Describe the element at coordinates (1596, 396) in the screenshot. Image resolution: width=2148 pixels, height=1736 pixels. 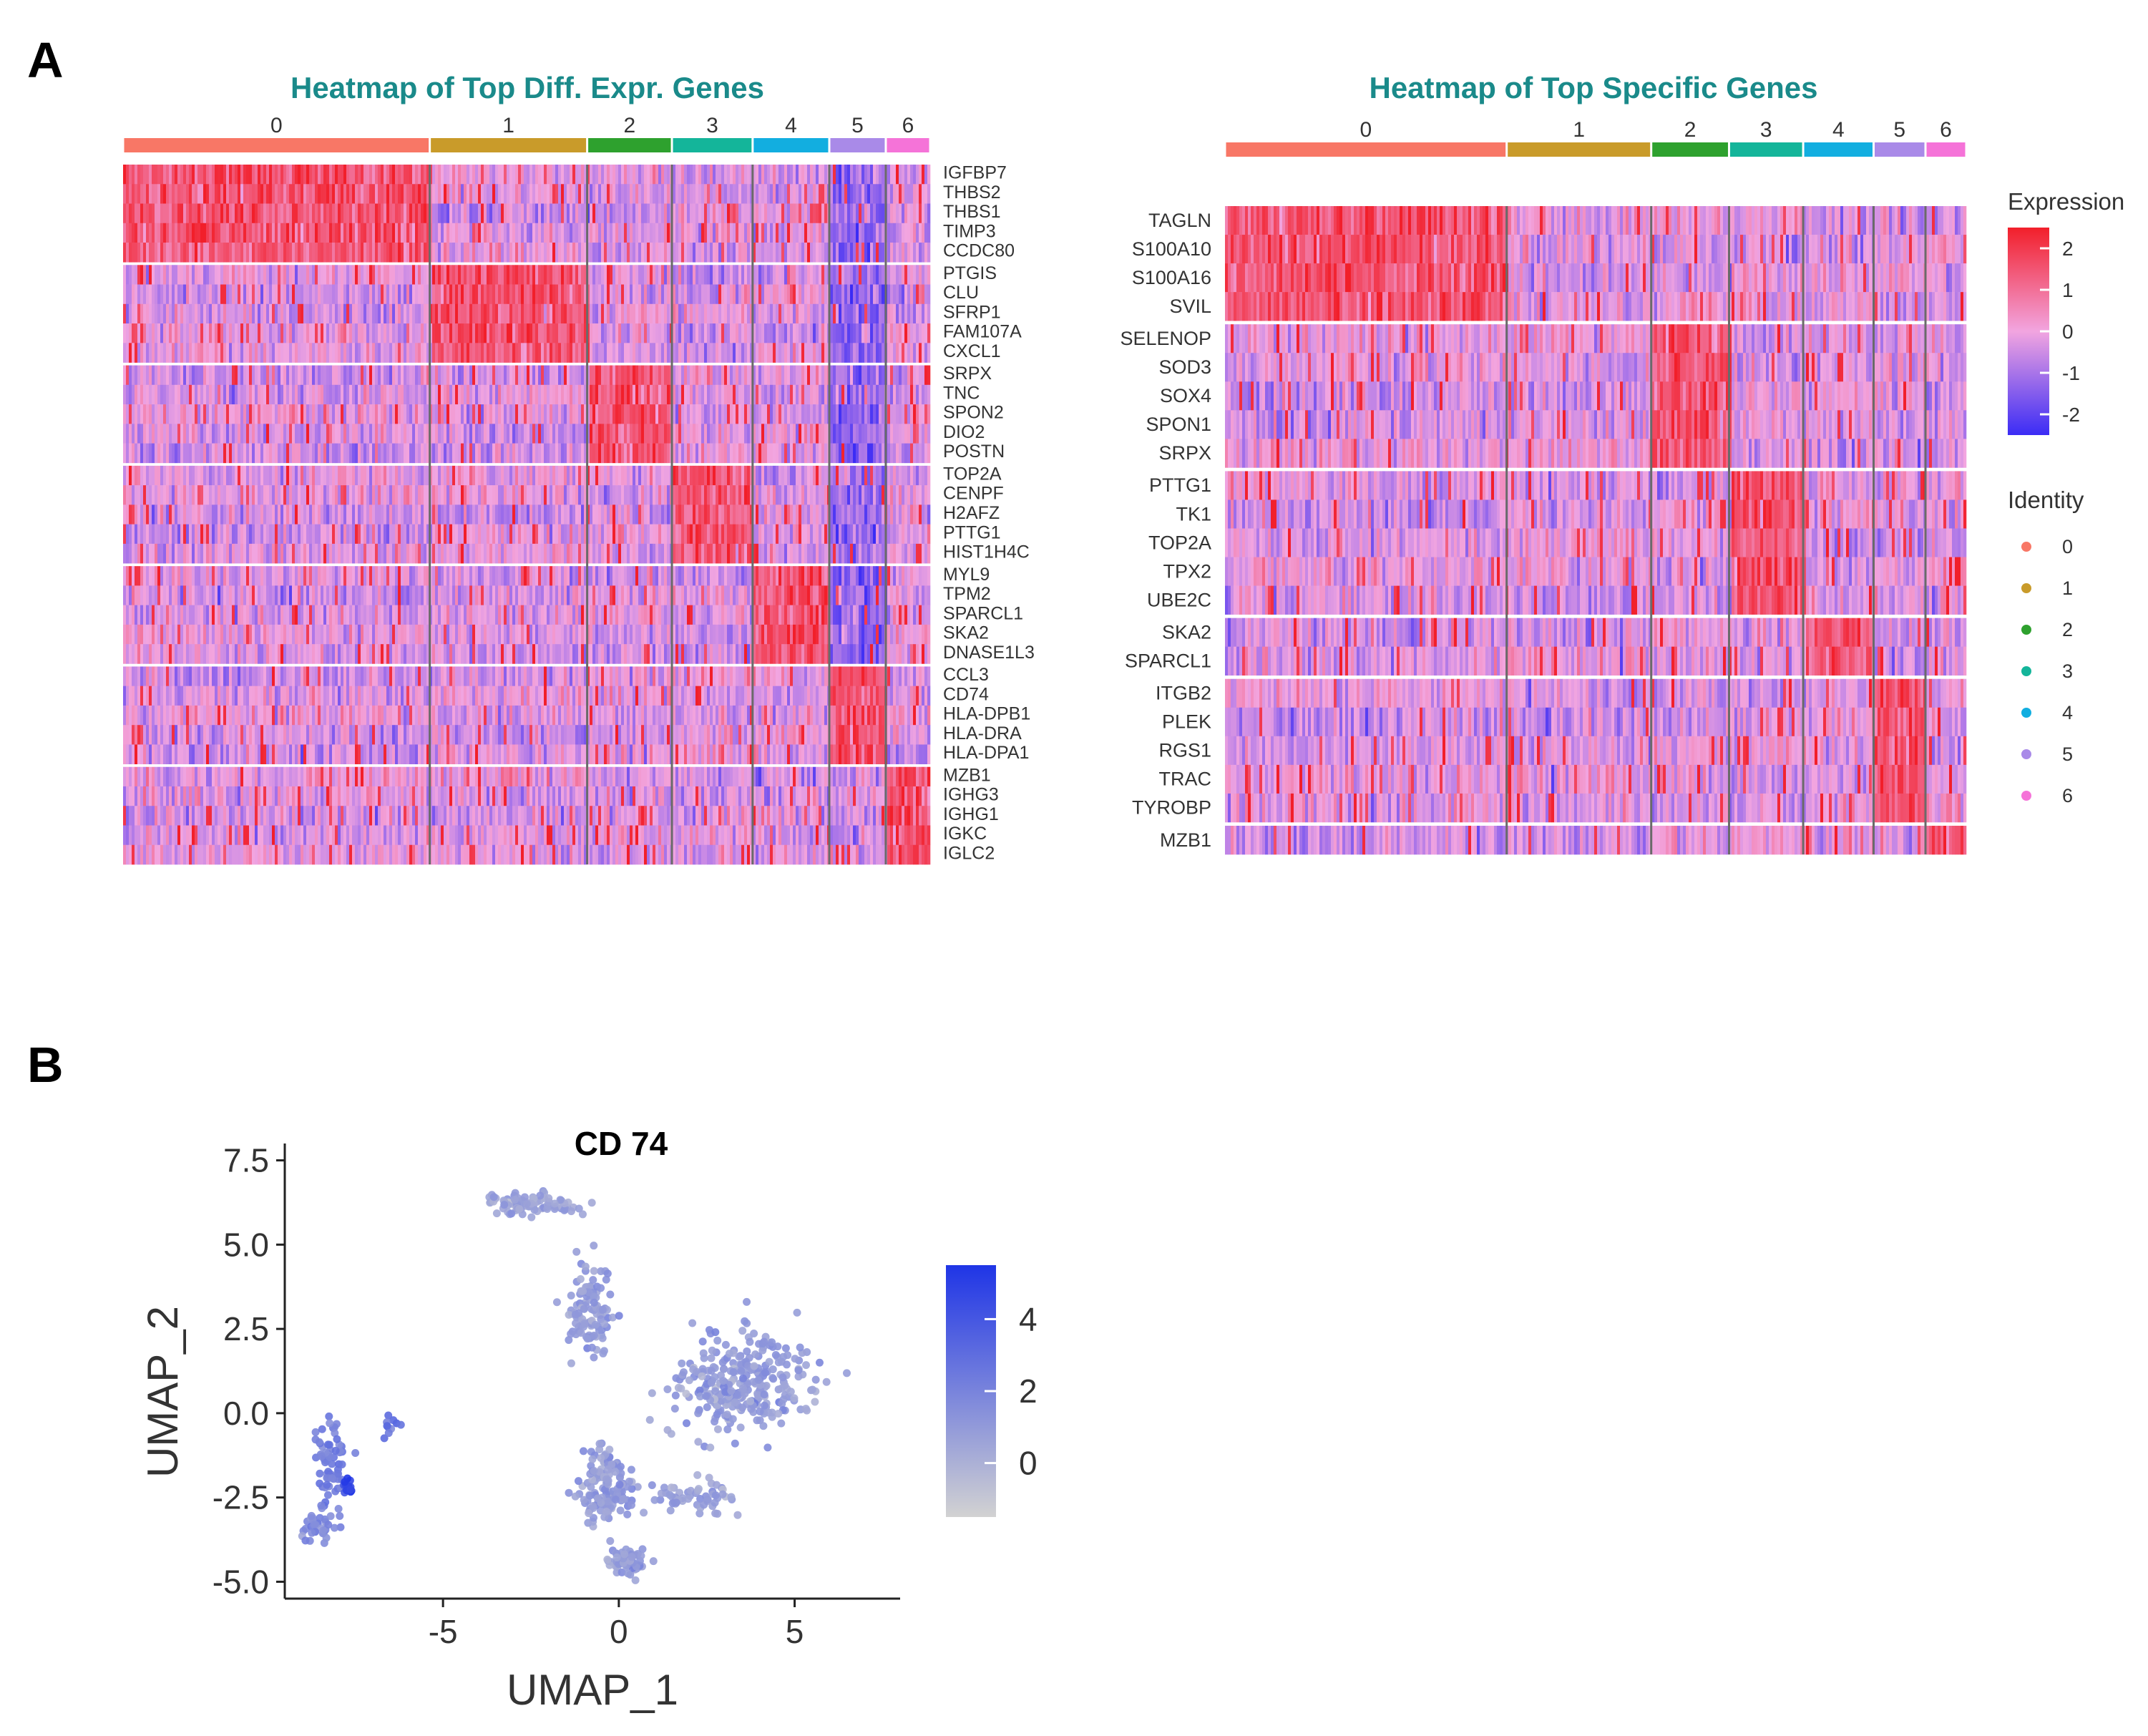
I see `heatmap-row-SOX4` at that location.